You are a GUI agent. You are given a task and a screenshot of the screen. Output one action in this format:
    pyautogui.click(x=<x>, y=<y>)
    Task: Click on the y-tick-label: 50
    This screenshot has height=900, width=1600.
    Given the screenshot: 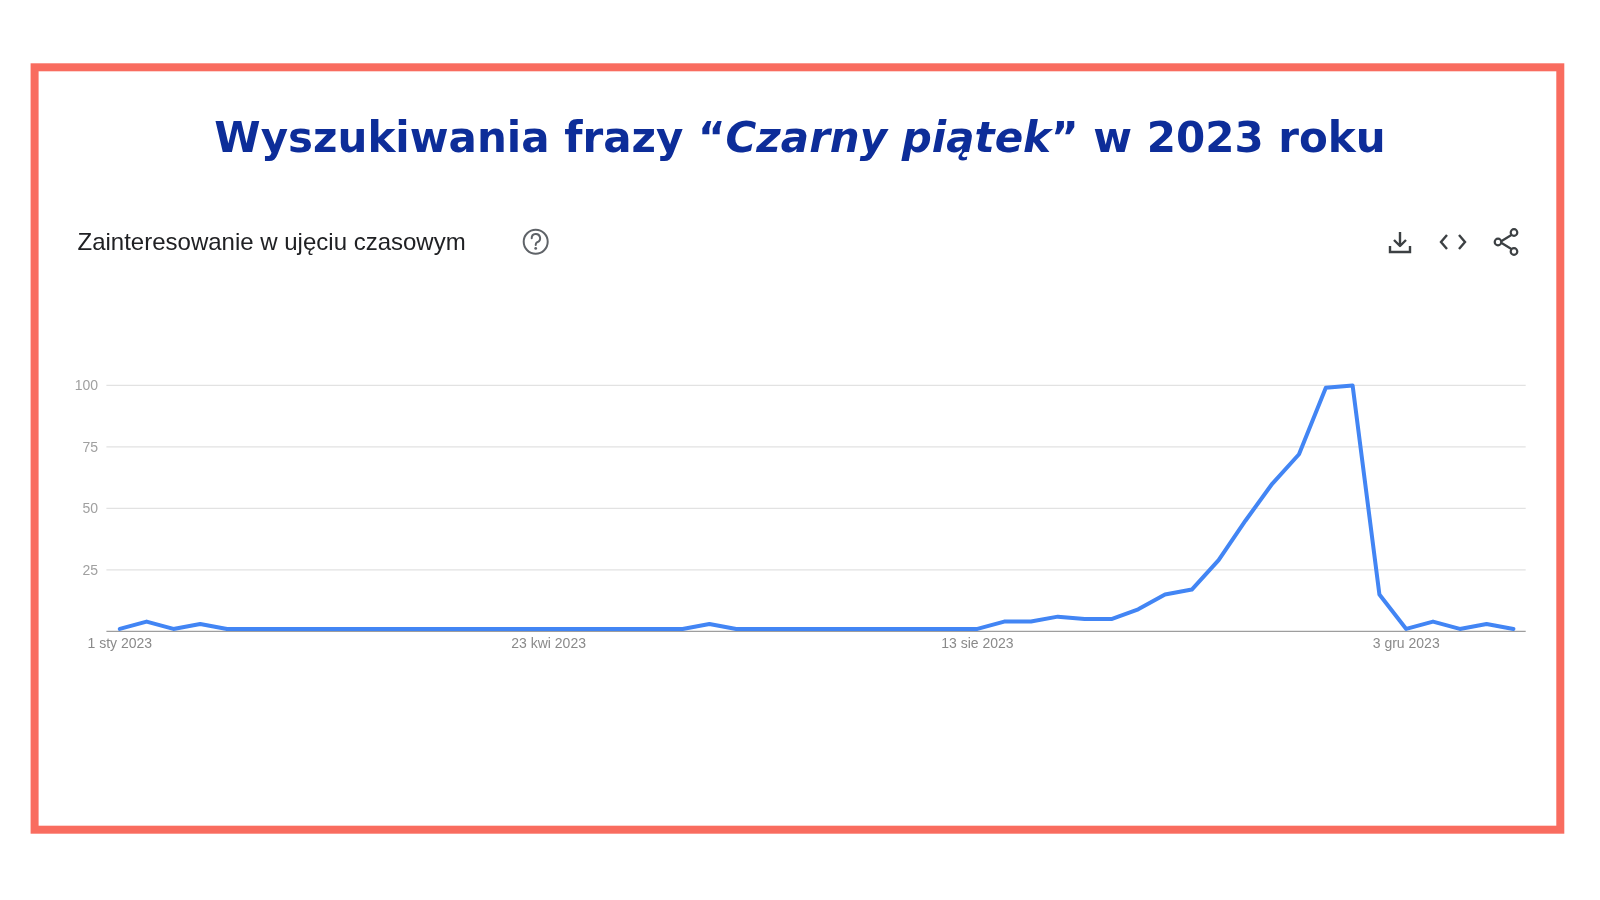 What is the action you would take?
    pyautogui.click(x=90, y=508)
    